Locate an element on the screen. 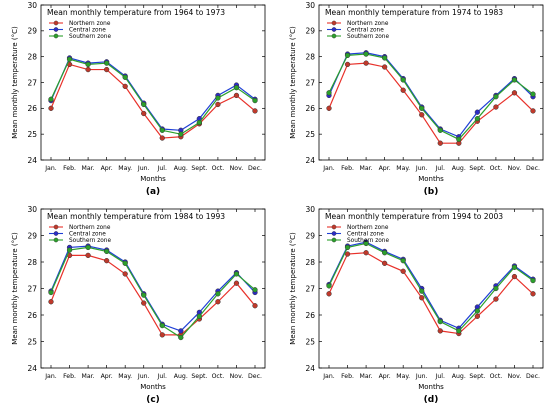  x-tick-label: Nov. is located at coordinates (237, 168).